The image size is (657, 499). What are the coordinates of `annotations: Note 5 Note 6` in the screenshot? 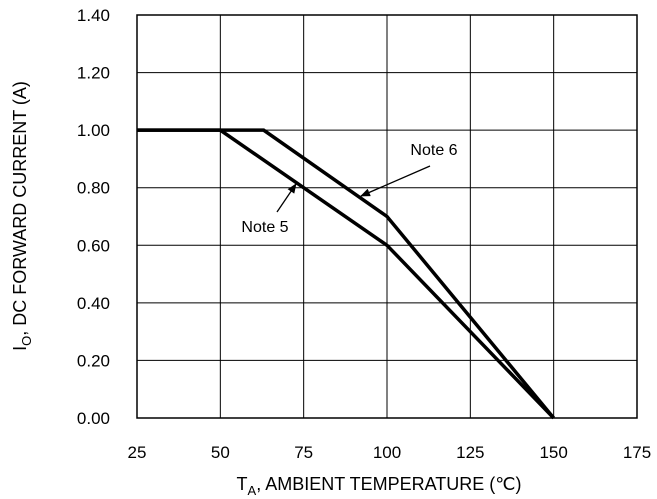 It's located at (349, 189).